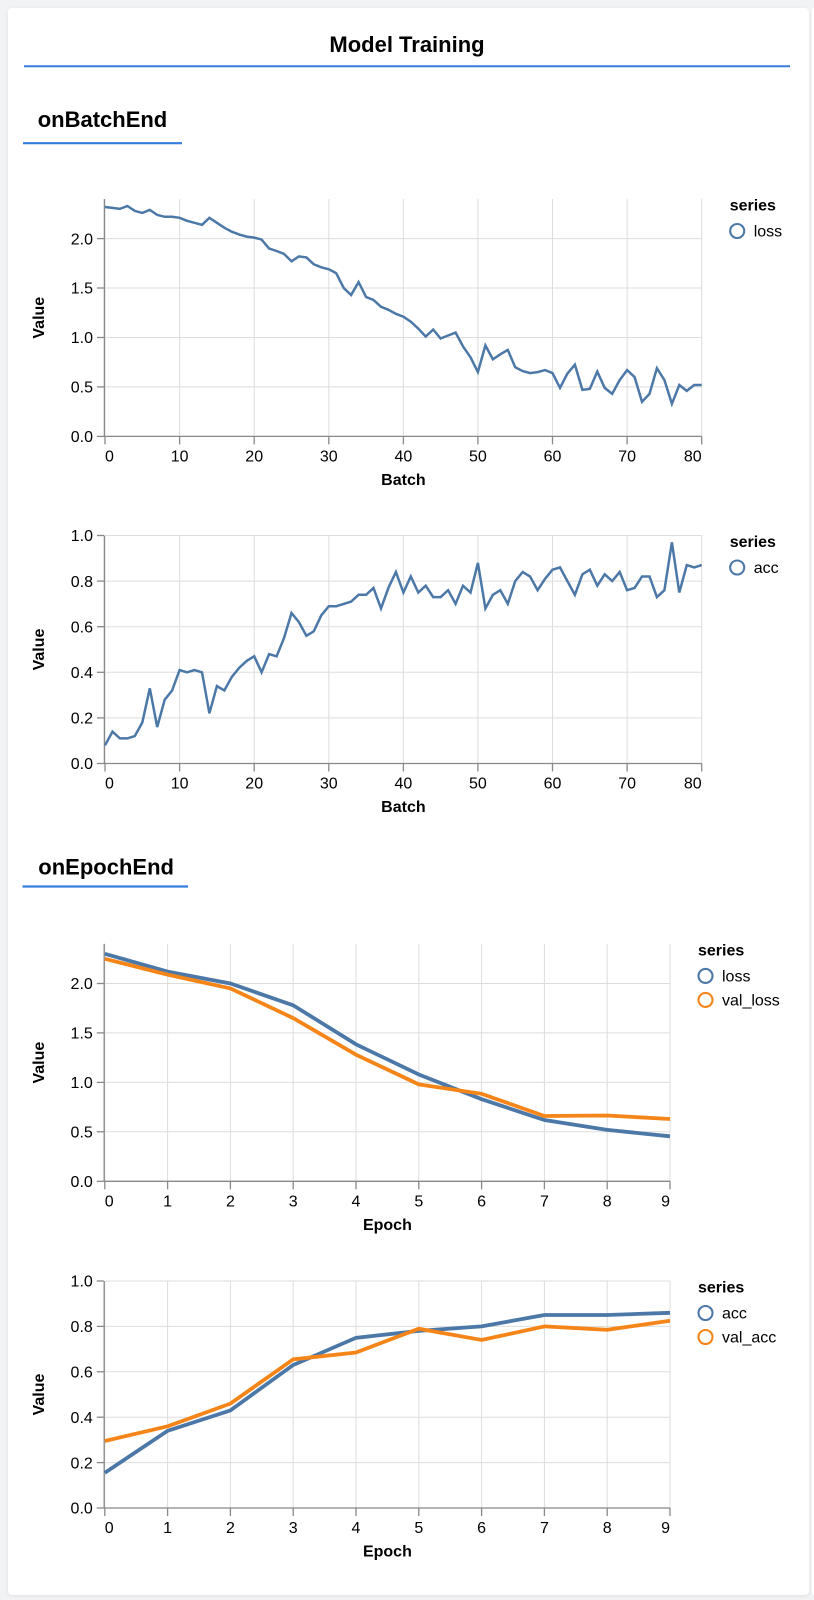 The height and width of the screenshot is (1600, 814). What do you see at coordinates (751, 1001) in the screenshot?
I see `svg-text: val_loss` at bounding box center [751, 1001].